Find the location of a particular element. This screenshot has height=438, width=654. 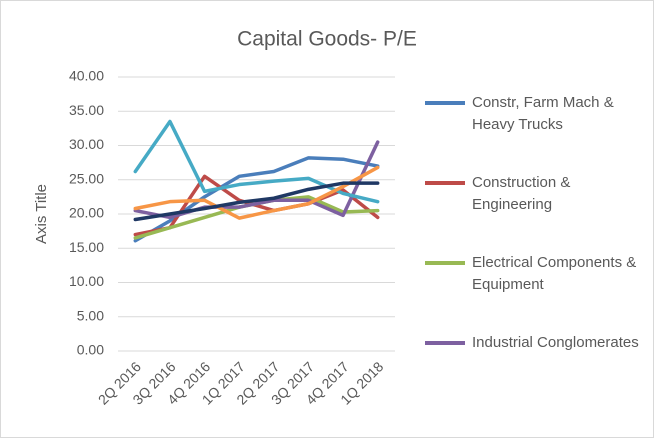

y-tick-label: 15.00 is located at coordinates (86, 247).